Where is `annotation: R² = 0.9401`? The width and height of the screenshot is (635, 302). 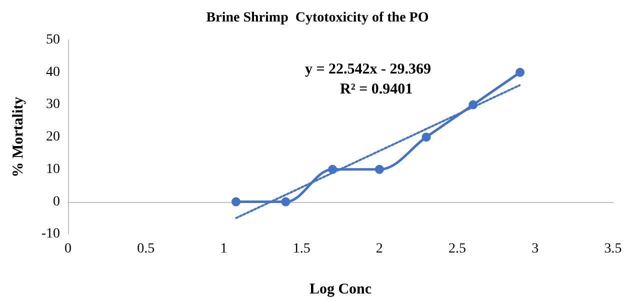 annotation: R² = 0.9401 is located at coordinates (376, 90).